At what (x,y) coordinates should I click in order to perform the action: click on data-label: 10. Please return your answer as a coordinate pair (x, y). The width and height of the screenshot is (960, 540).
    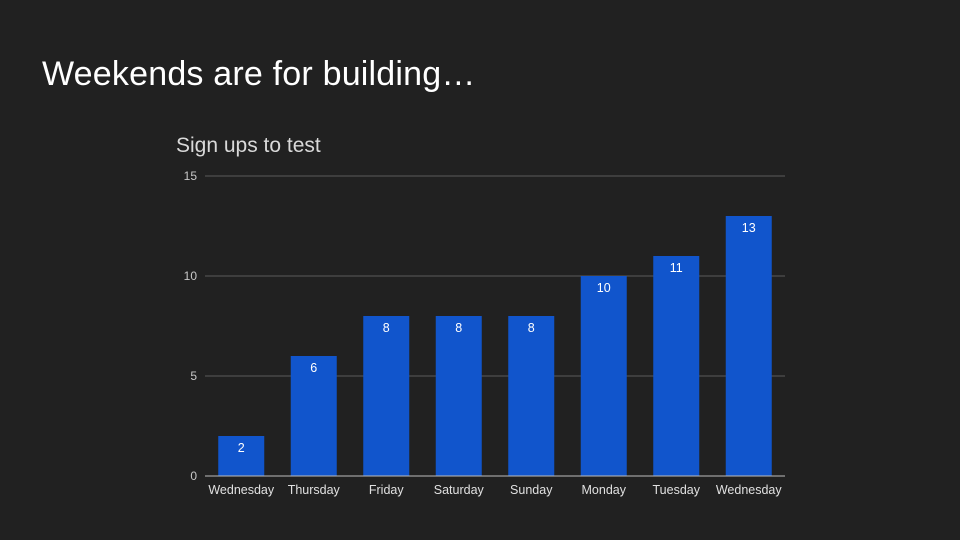
    Looking at the image, I should click on (604, 288).